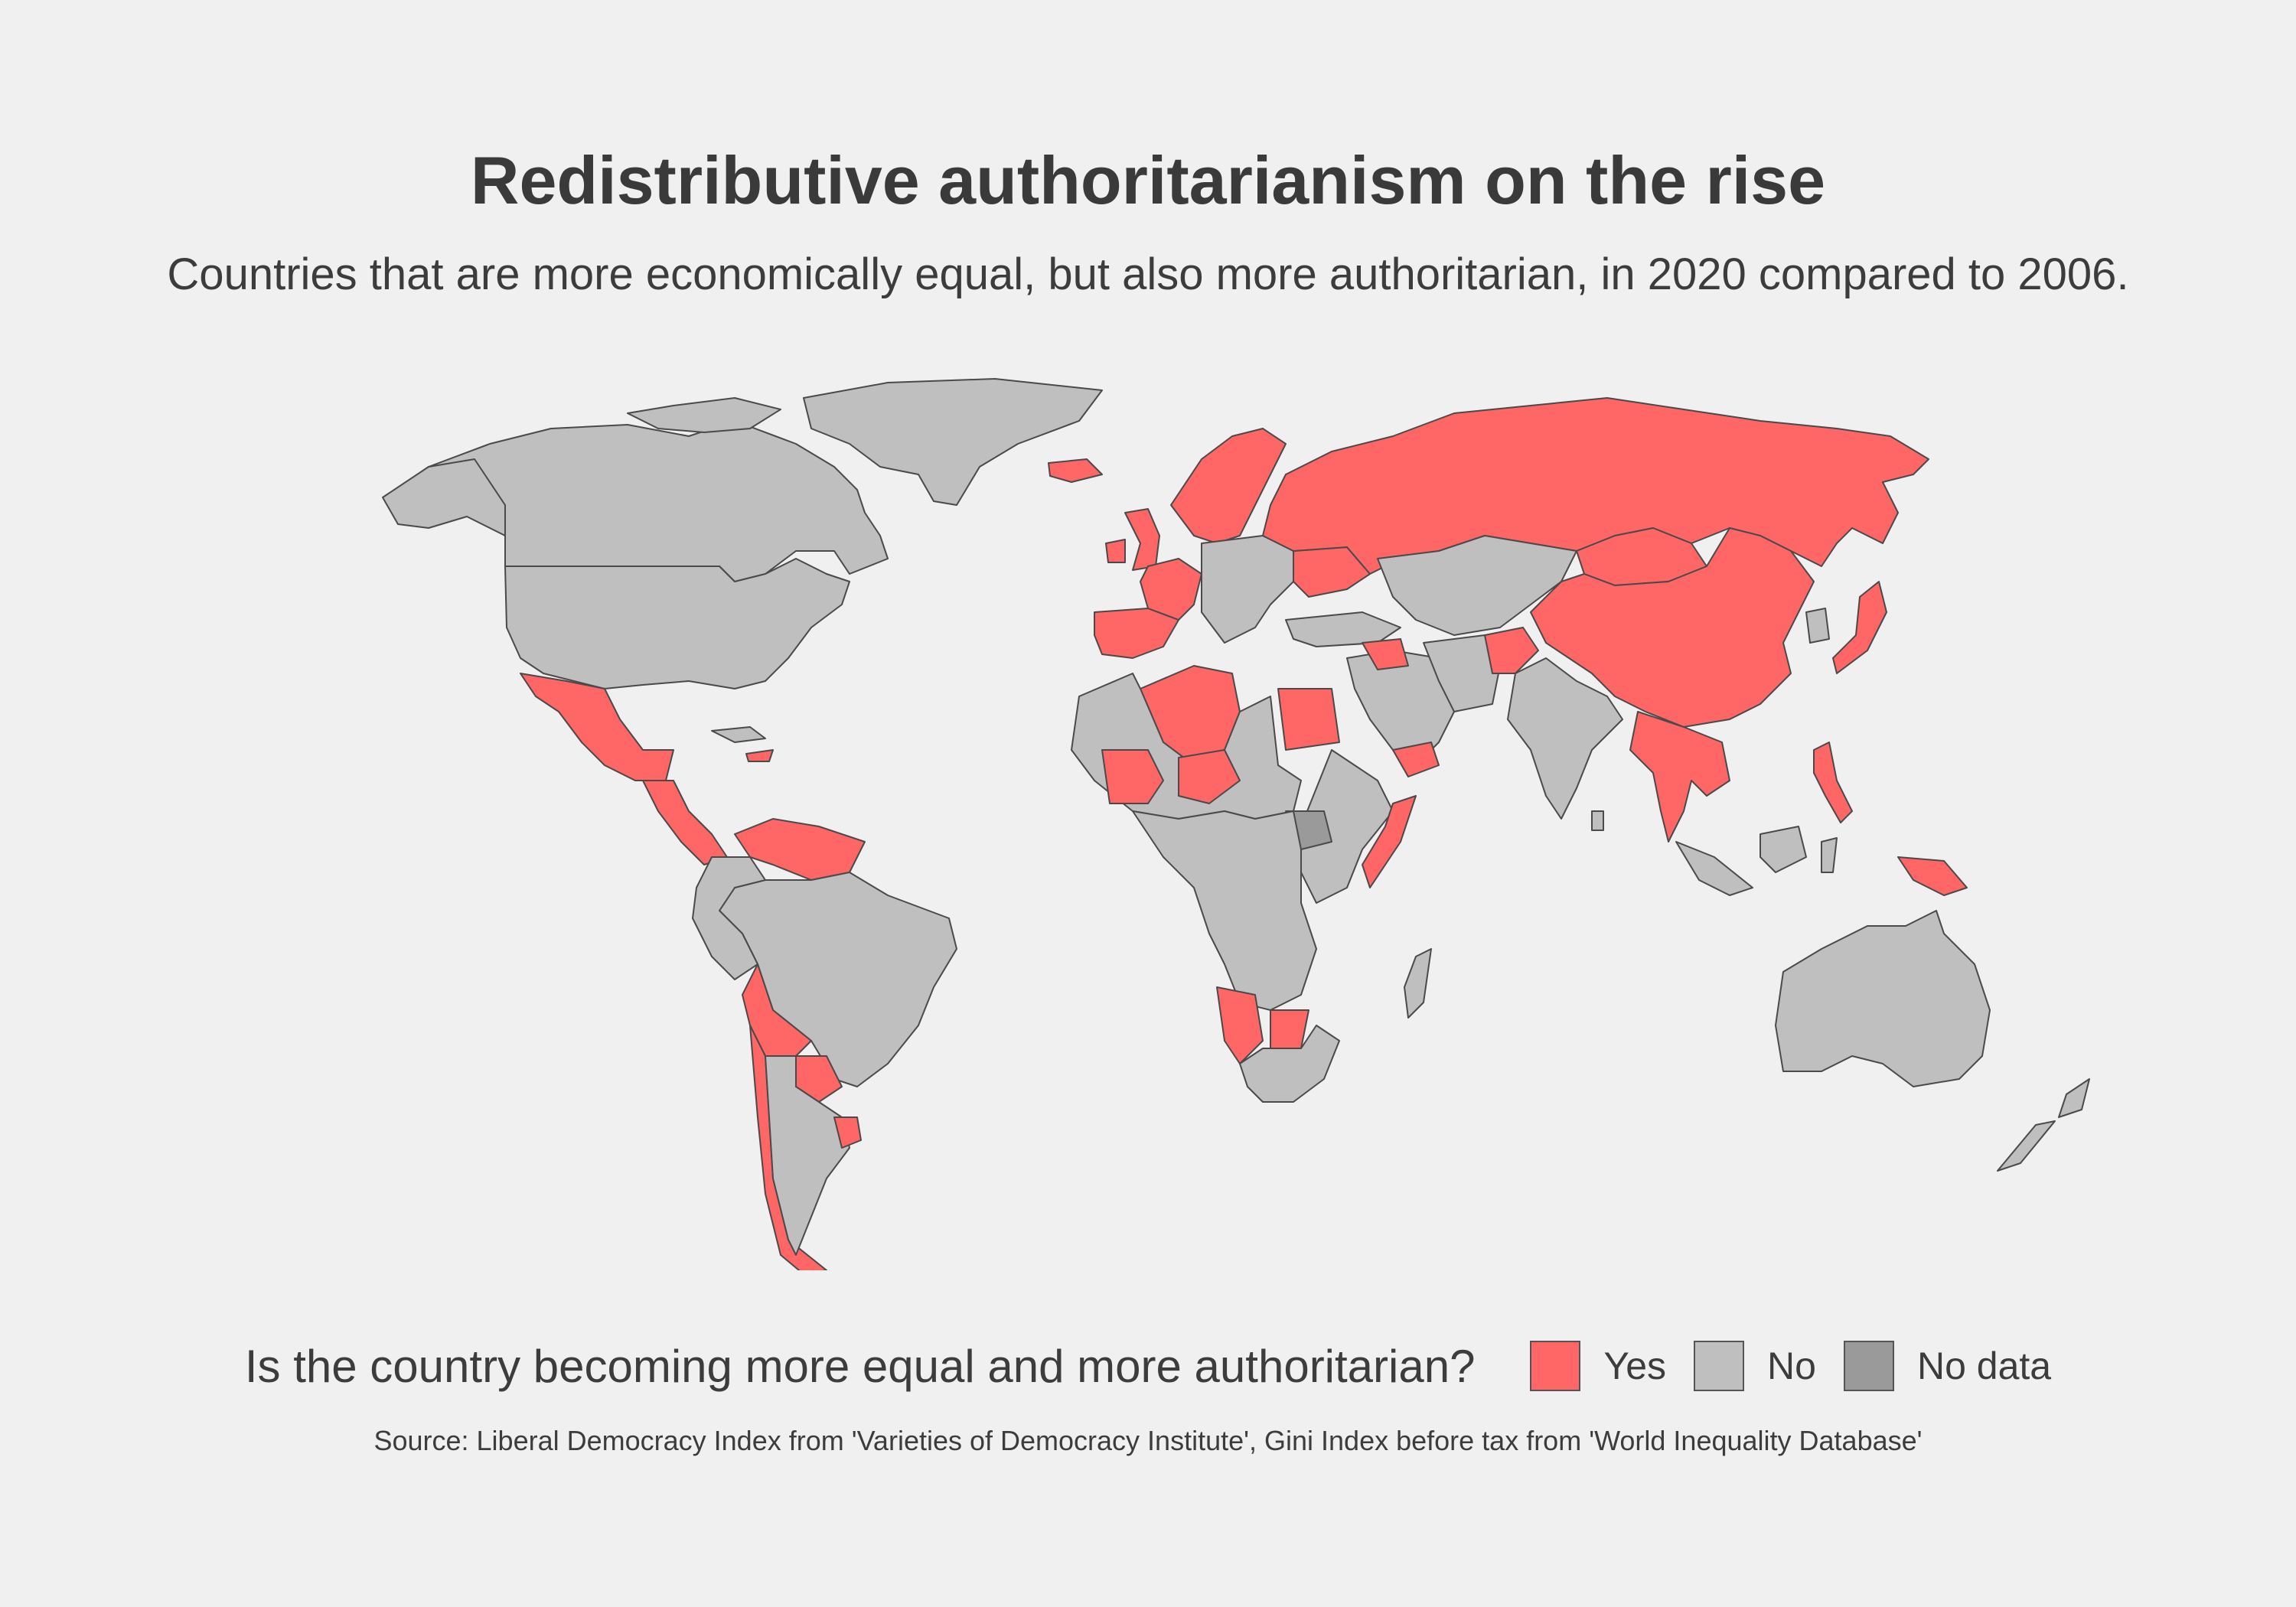 The height and width of the screenshot is (1607, 2296). What do you see at coordinates (1755, 1366) in the screenshot?
I see `legend-item-no: No` at bounding box center [1755, 1366].